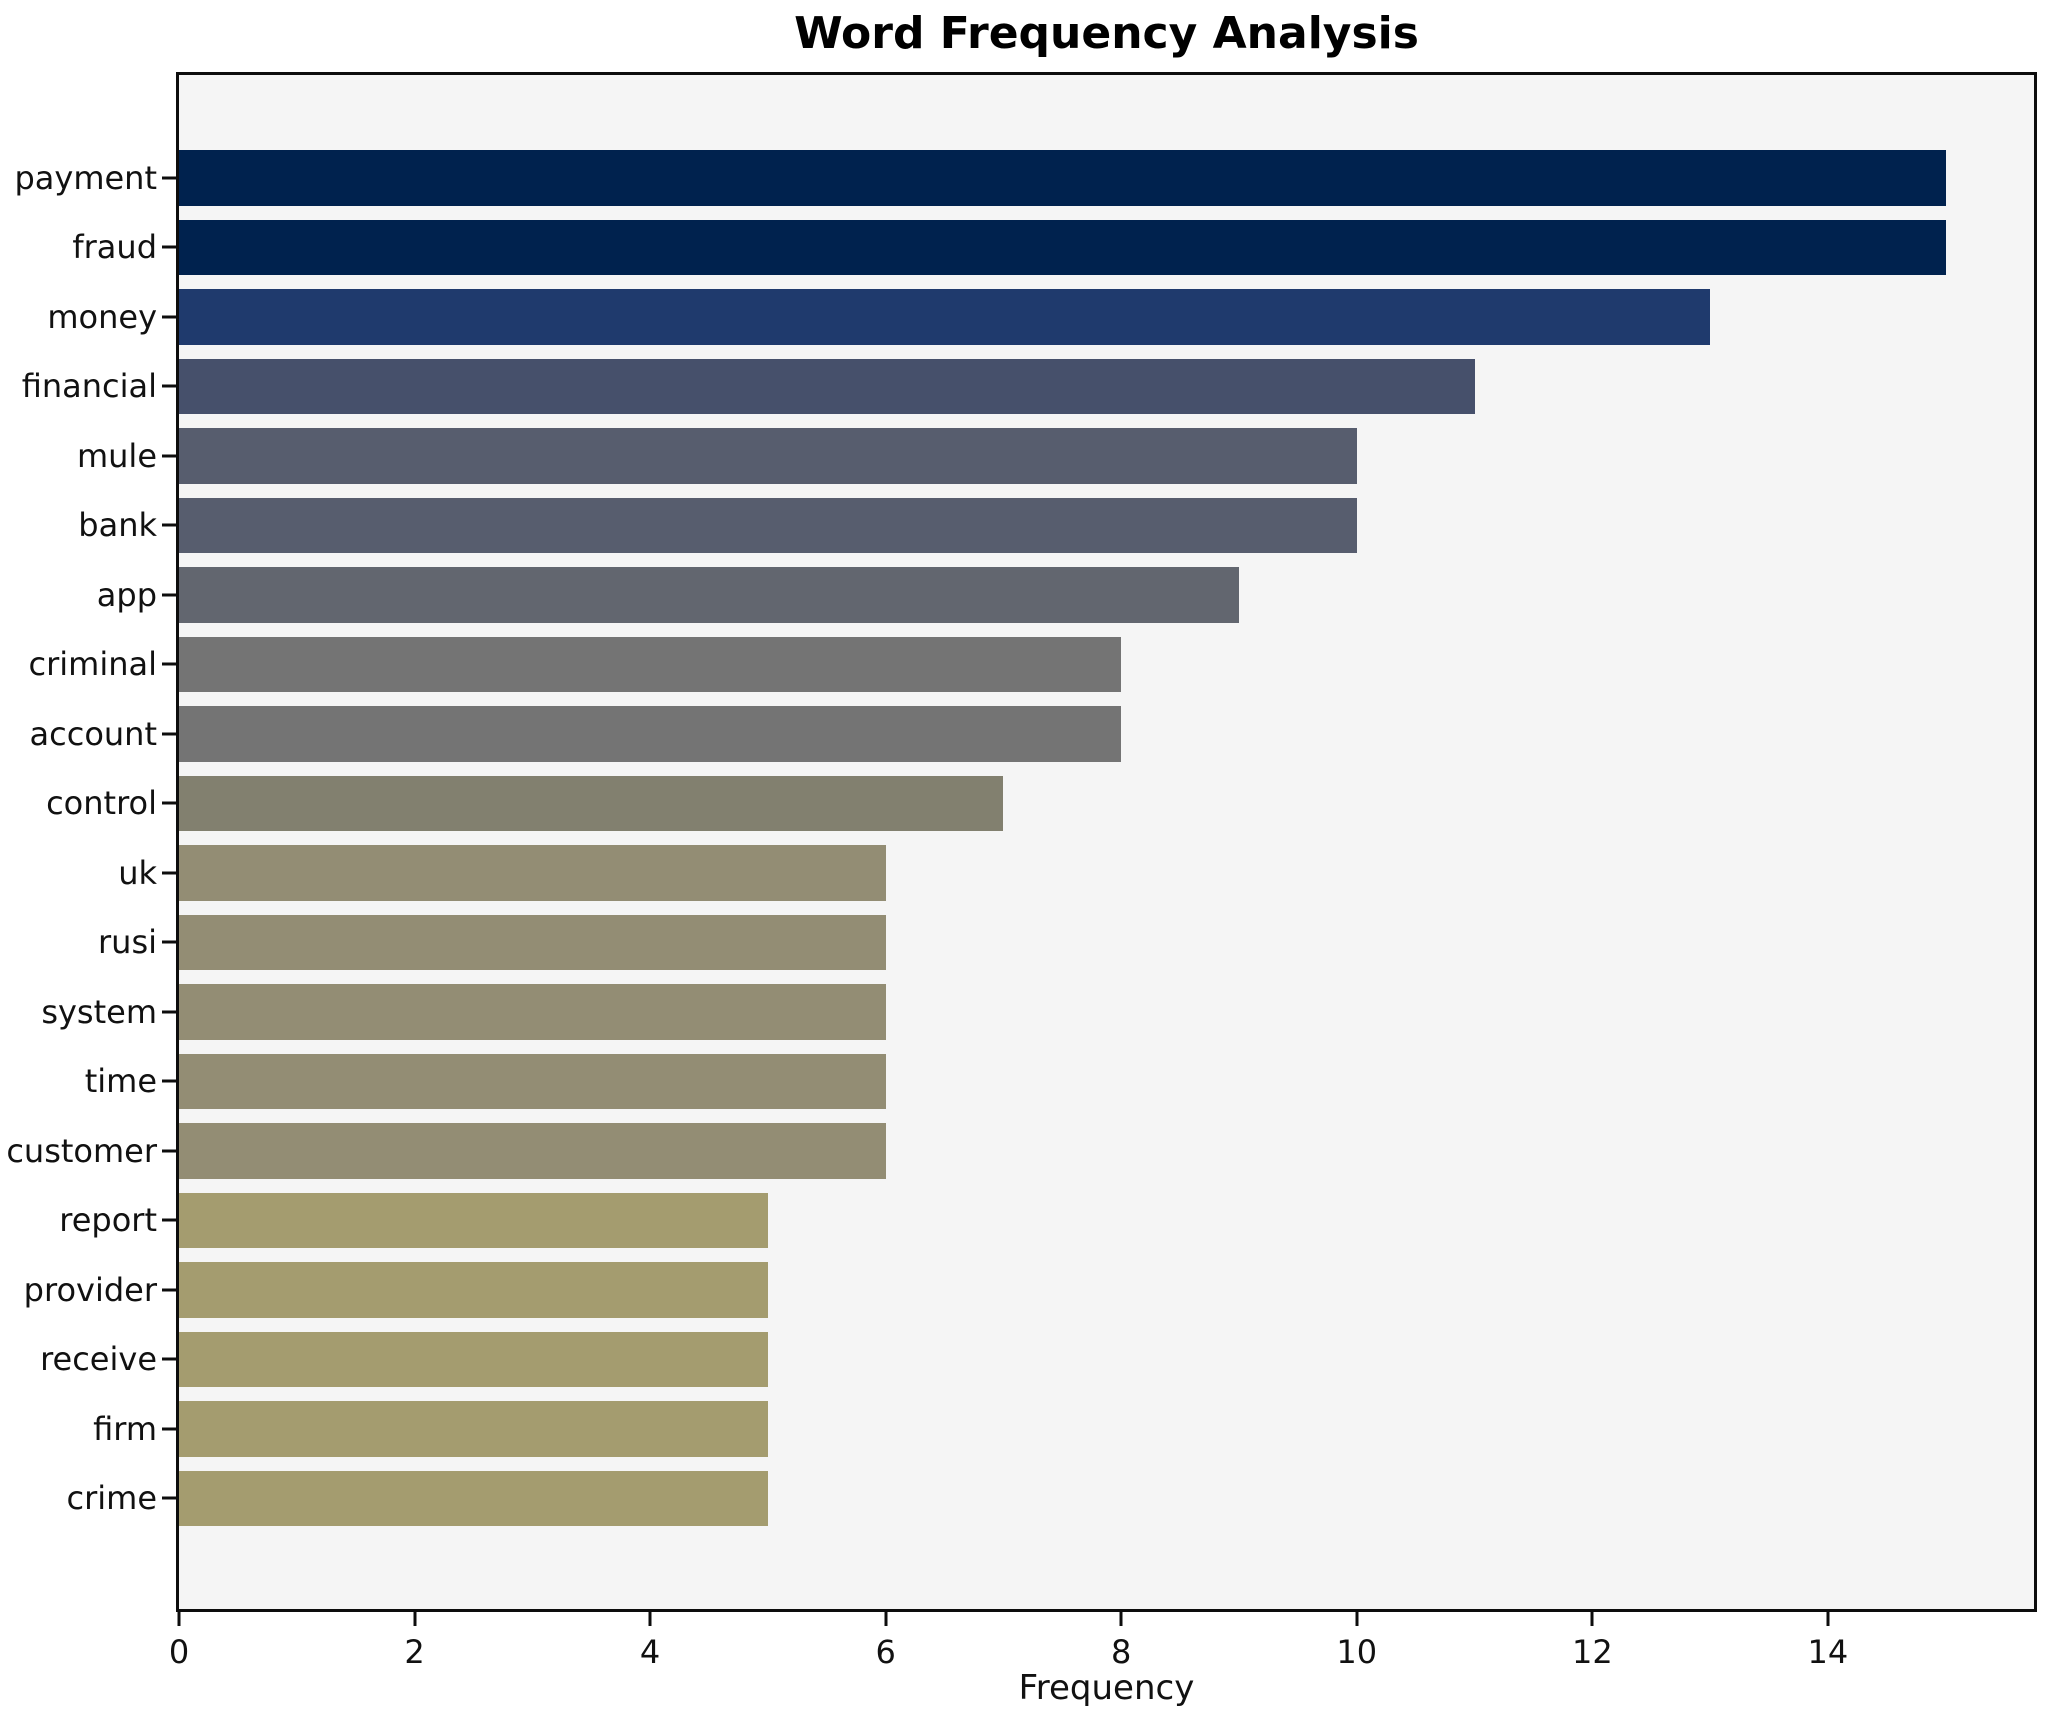  Describe the element at coordinates (1063, 1429) in the screenshot. I see `bar-row: firm` at that location.